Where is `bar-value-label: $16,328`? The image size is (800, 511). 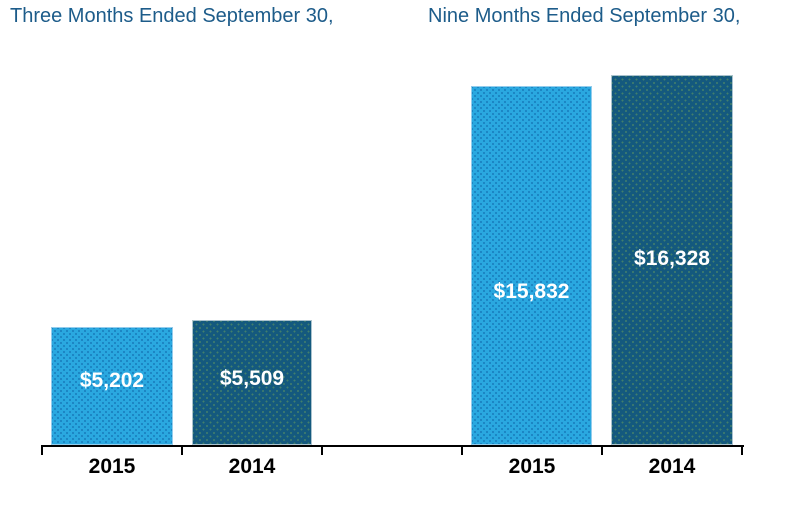 bar-value-label: $16,328 is located at coordinates (672, 258).